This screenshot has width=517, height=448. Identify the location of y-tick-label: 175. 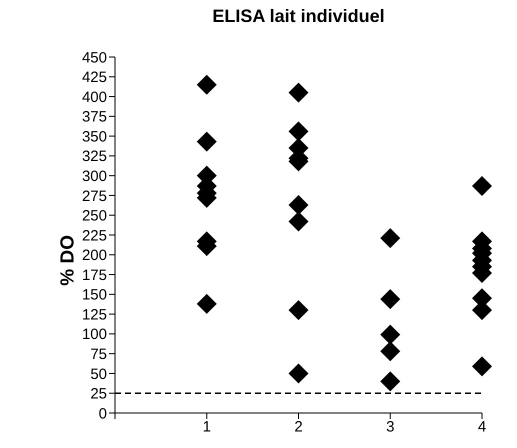
(94, 275).